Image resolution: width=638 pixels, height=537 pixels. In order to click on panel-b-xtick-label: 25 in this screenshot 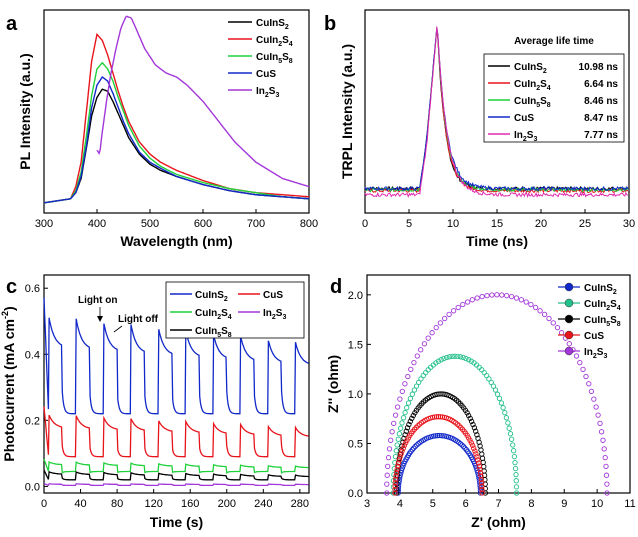, I will do `click(585, 224)`.